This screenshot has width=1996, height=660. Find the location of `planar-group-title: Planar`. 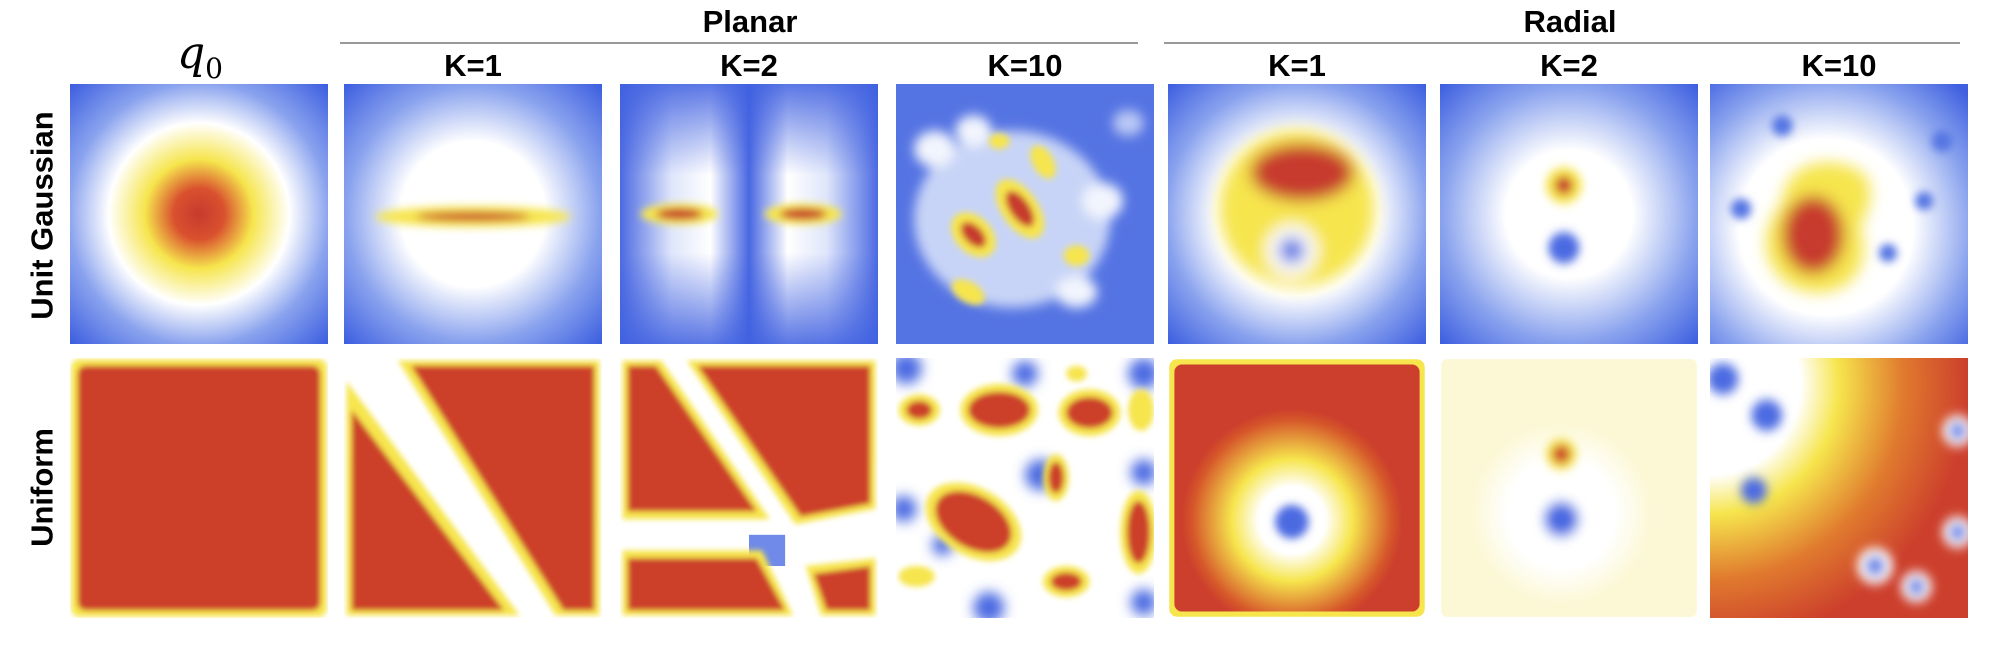

planar-group-title: Planar is located at coordinates (750, 21).